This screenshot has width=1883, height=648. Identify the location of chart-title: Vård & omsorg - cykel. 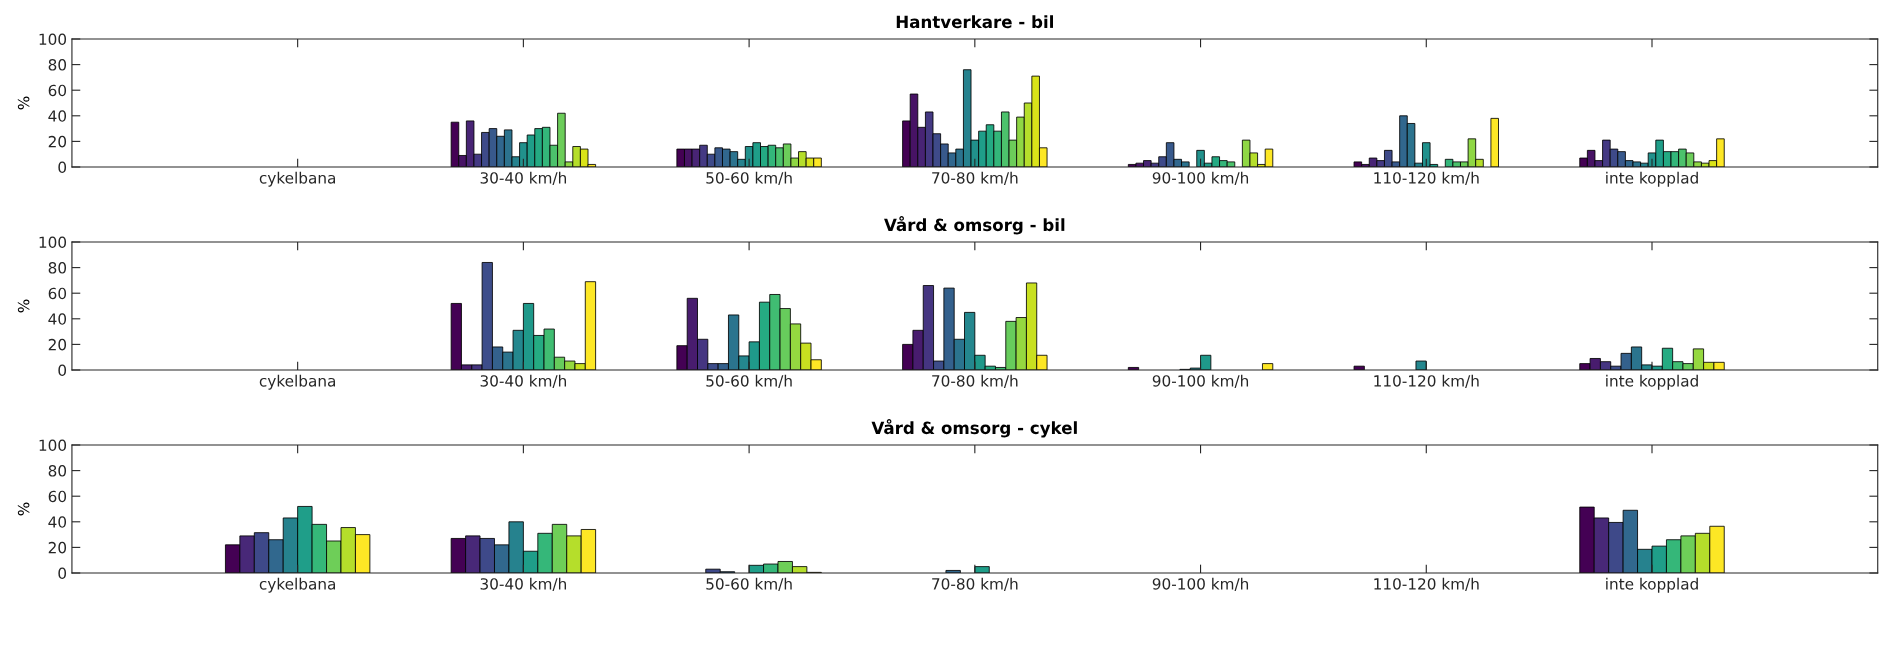
(974, 428).